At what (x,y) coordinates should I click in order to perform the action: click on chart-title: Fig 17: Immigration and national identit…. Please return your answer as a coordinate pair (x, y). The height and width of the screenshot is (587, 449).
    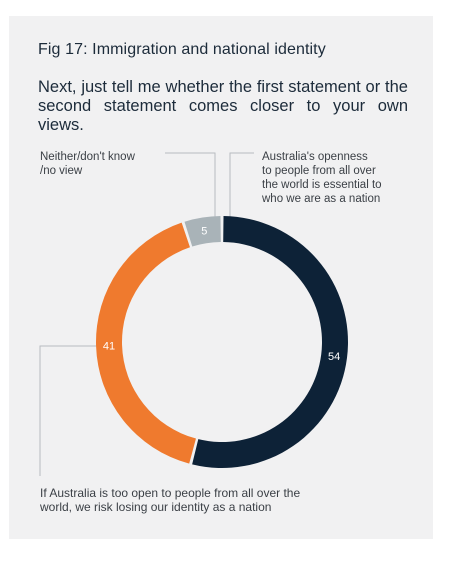
    Looking at the image, I should click on (182, 49).